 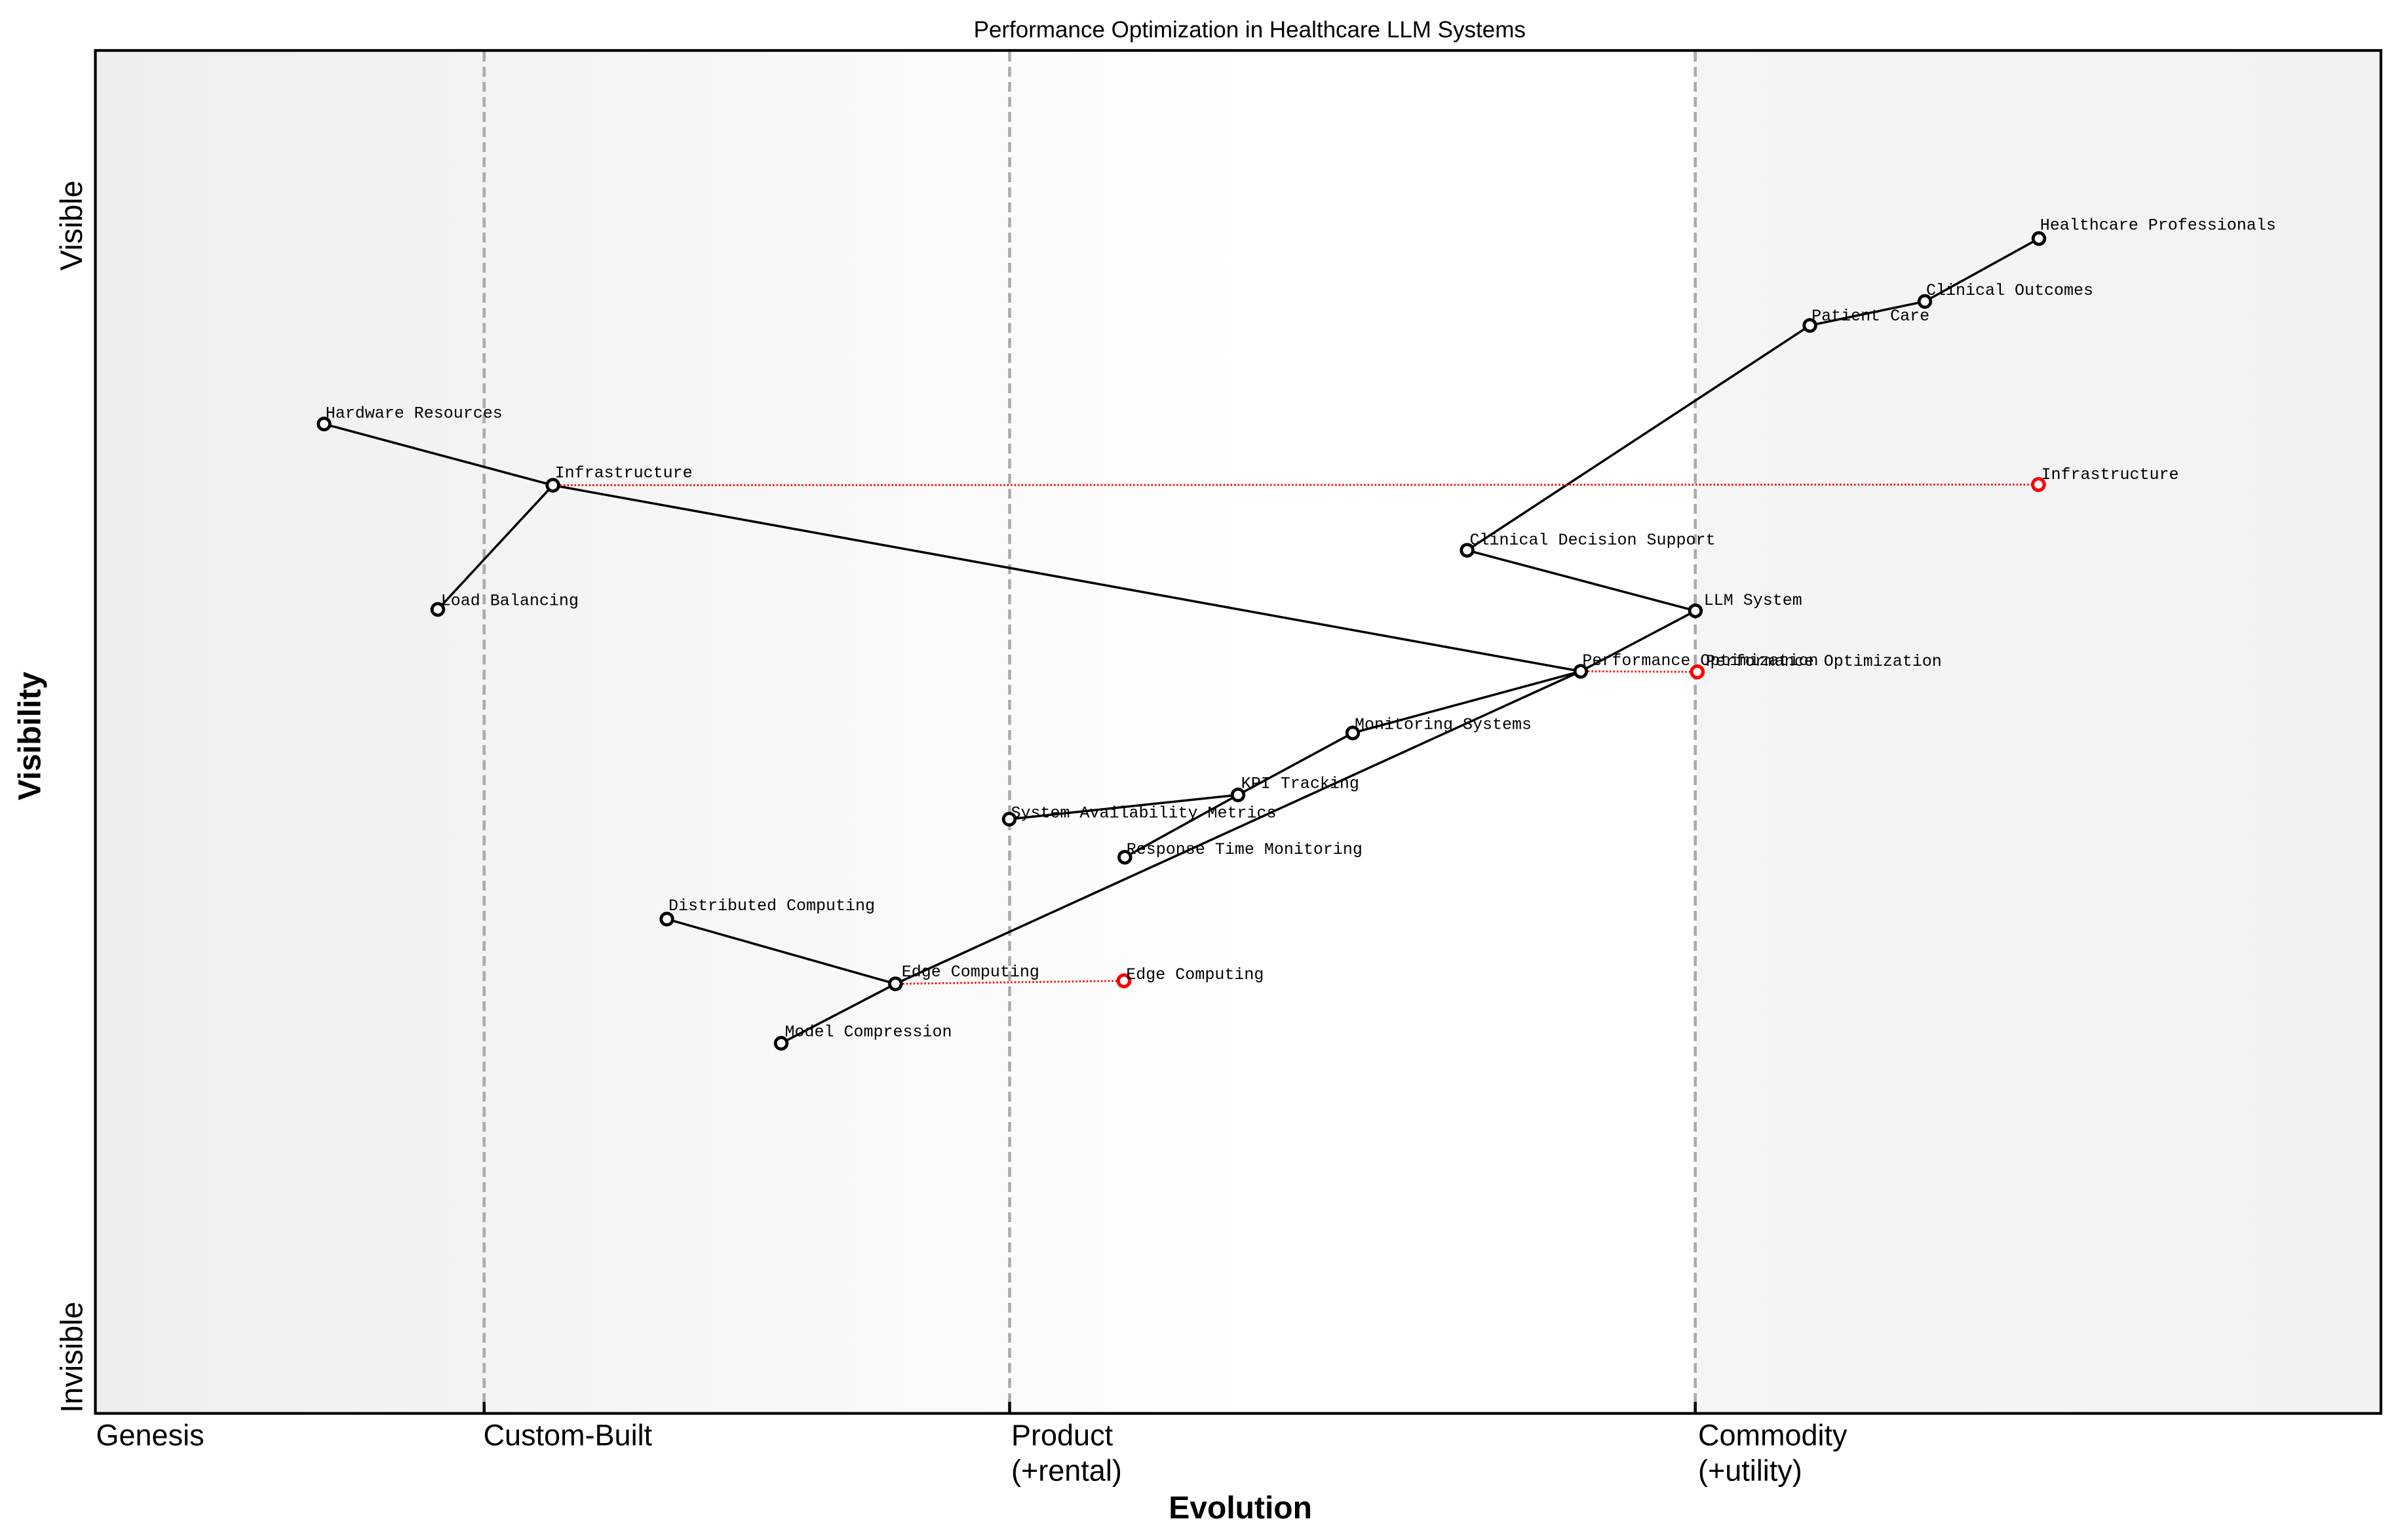 What do you see at coordinates (1245, 849) in the screenshot?
I see `svg-text: Response Time Monitoring` at bounding box center [1245, 849].